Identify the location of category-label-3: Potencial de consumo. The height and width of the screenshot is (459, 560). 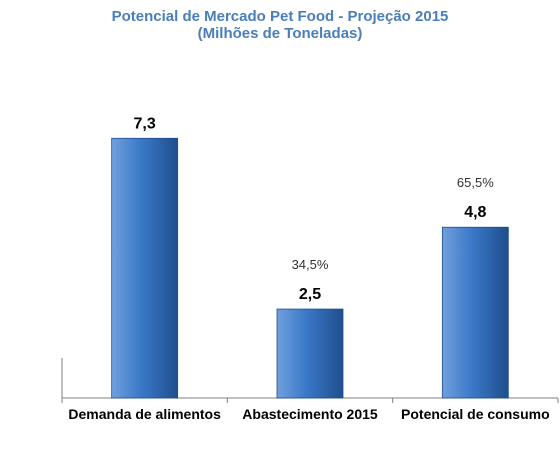
(475, 414).